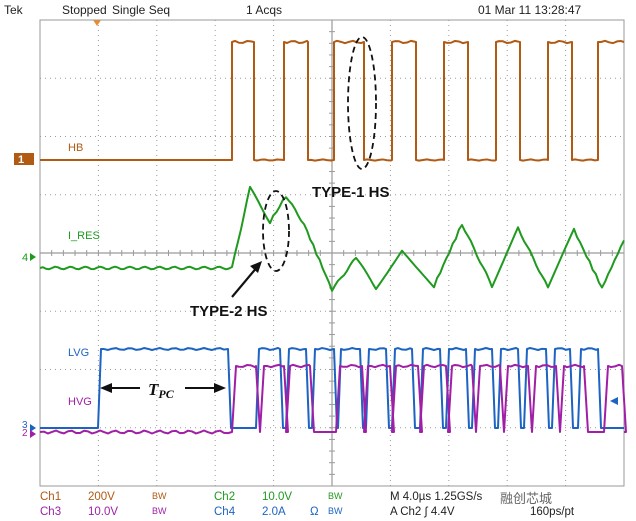 The image size is (636, 521). Describe the element at coordinates (333, 399) in the screenshot. I see `hvg-waveform` at that location.